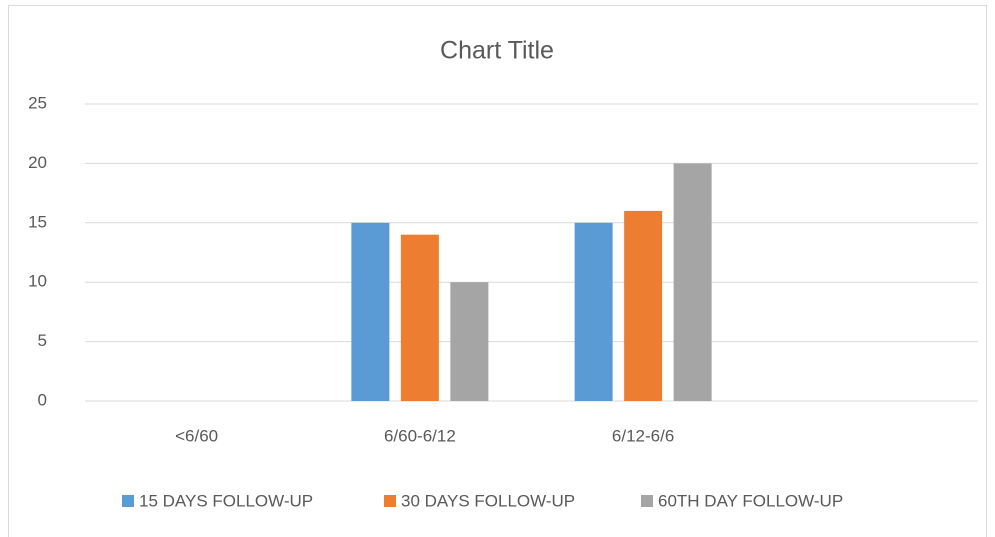 This screenshot has width=995, height=537. Describe the element at coordinates (488, 500) in the screenshot. I see `legend-label: 30 DAYS FOLLOW-UP` at that location.